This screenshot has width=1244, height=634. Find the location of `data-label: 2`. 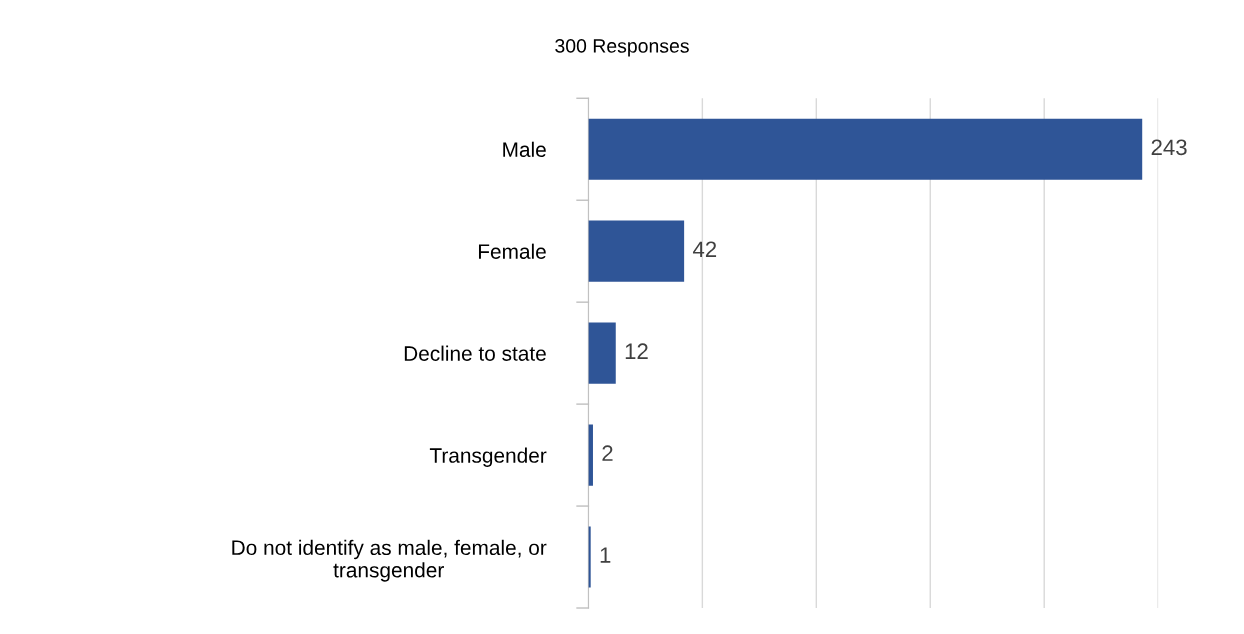

data-label: 2 is located at coordinates (607, 453).